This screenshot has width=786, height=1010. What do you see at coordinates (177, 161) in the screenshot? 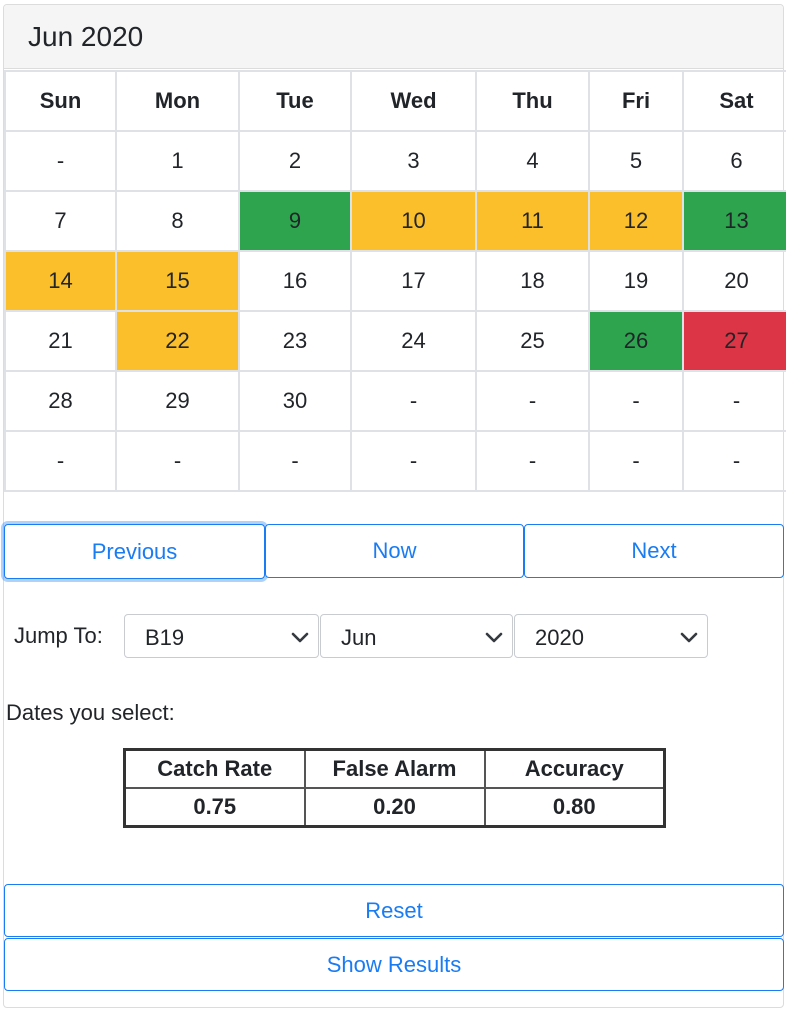
I see `calendar-day-1: 1` at bounding box center [177, 161].